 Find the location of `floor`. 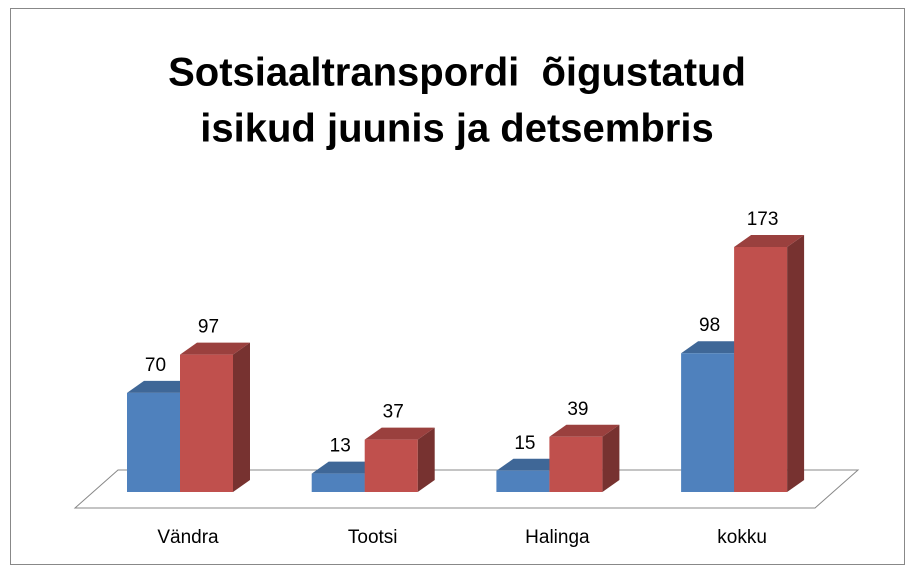

floor is located at coordinates (466, 489).